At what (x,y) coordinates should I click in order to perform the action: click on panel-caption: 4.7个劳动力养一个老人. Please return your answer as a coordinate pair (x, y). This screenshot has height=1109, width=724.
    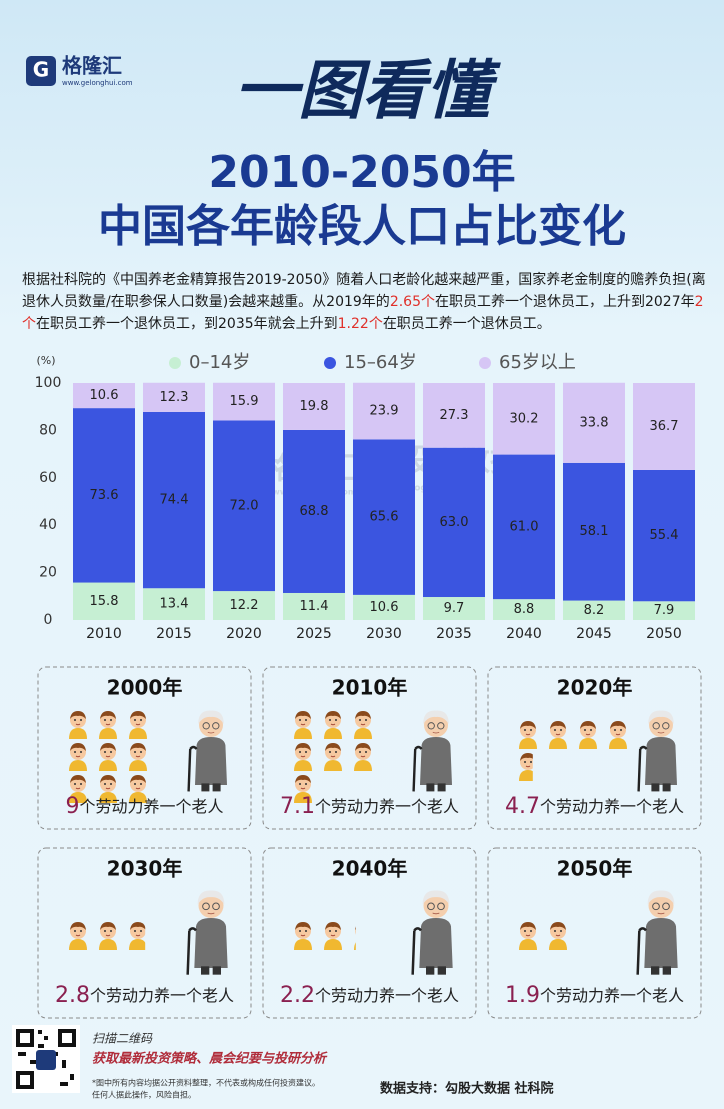
    Looking at the image, I should click on (594, 806).